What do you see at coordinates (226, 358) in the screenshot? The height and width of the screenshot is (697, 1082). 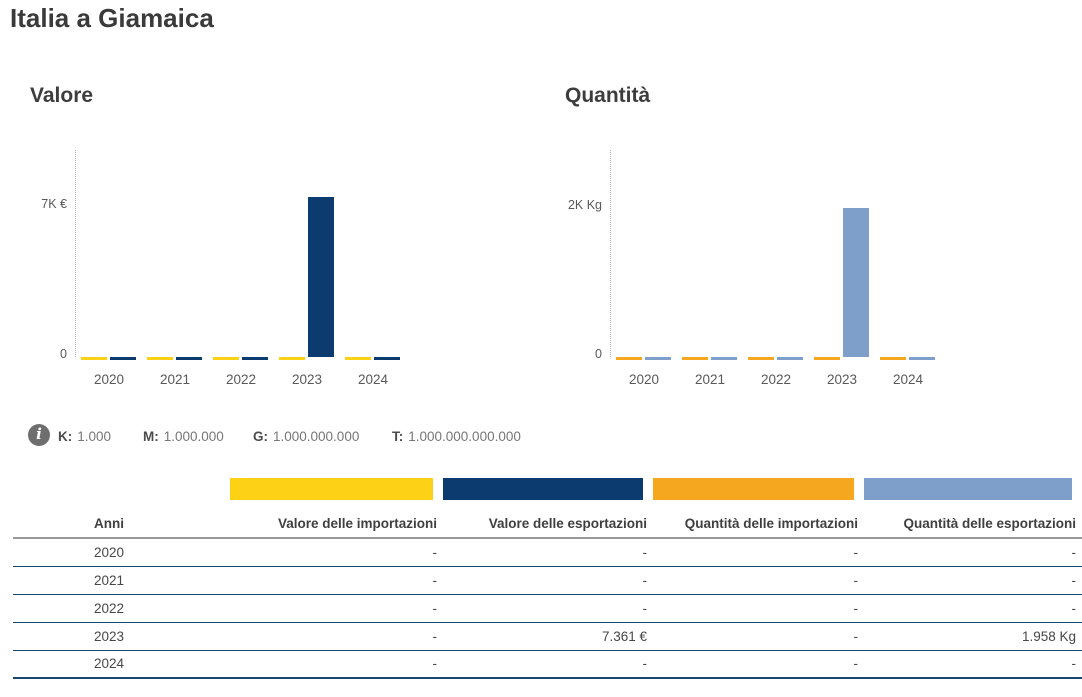 I see `bar-valore-importazioni-2022` at bounding box center [226, 358].